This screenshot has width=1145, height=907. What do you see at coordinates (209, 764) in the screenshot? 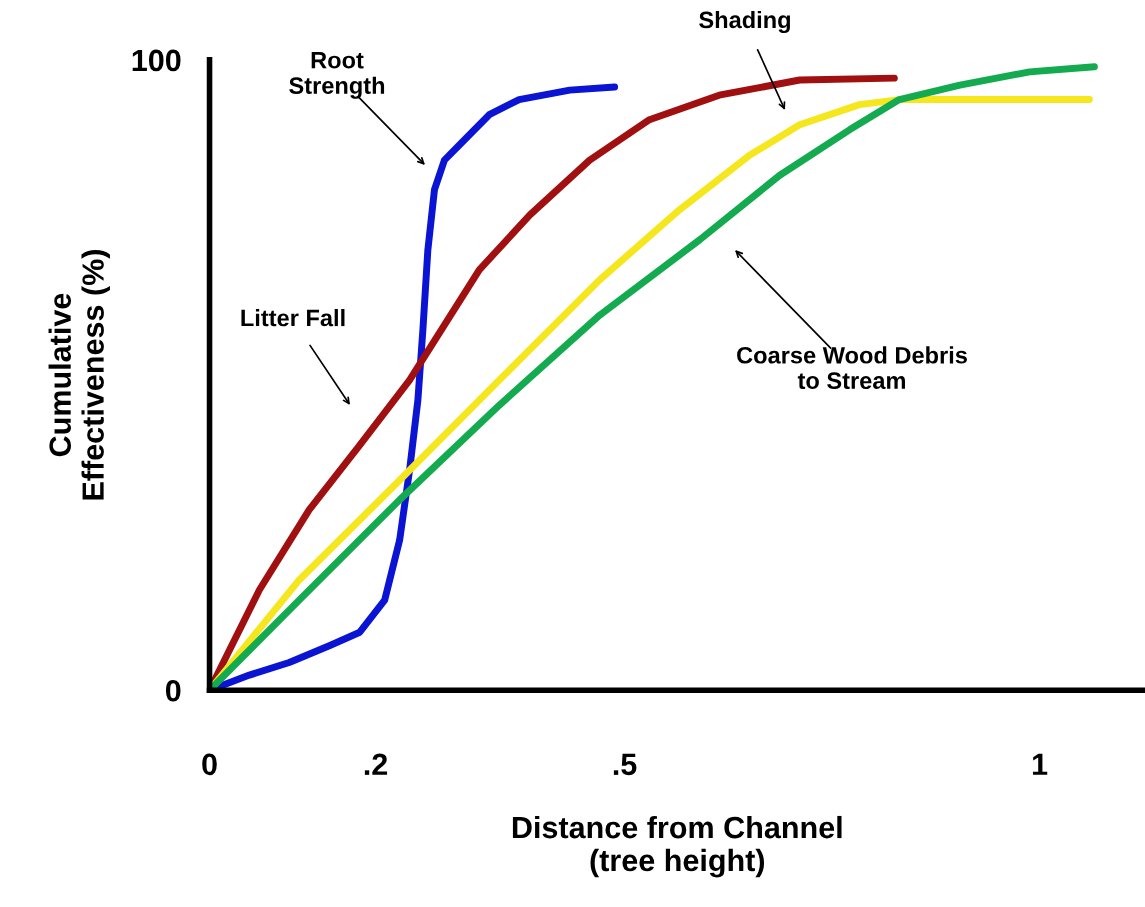
I see `x-tick-label: 0` at bounding box center [209, 764].